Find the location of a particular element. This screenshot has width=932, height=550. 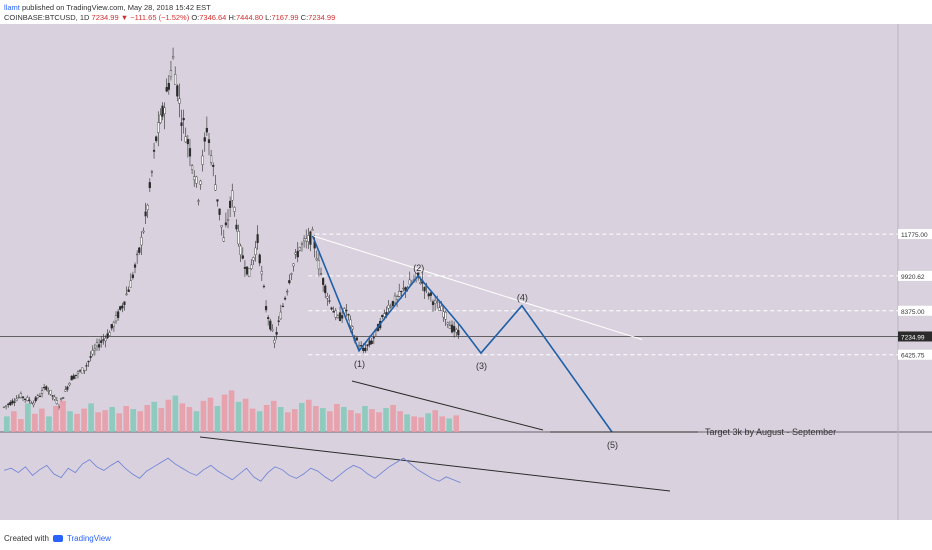

price-level-tag is located at coordinates (915, 310).